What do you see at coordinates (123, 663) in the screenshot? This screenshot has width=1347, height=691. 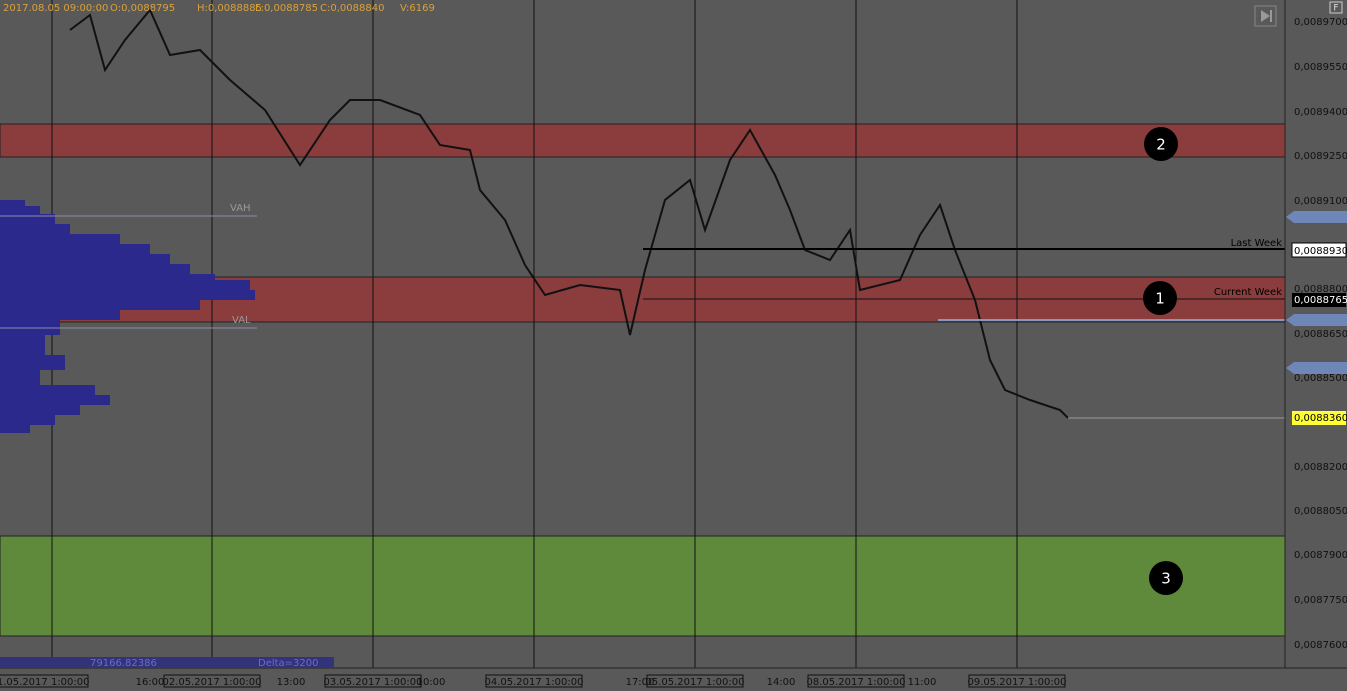 I see `footer-volume: 79166.82386` at bounding box center [123, 663].